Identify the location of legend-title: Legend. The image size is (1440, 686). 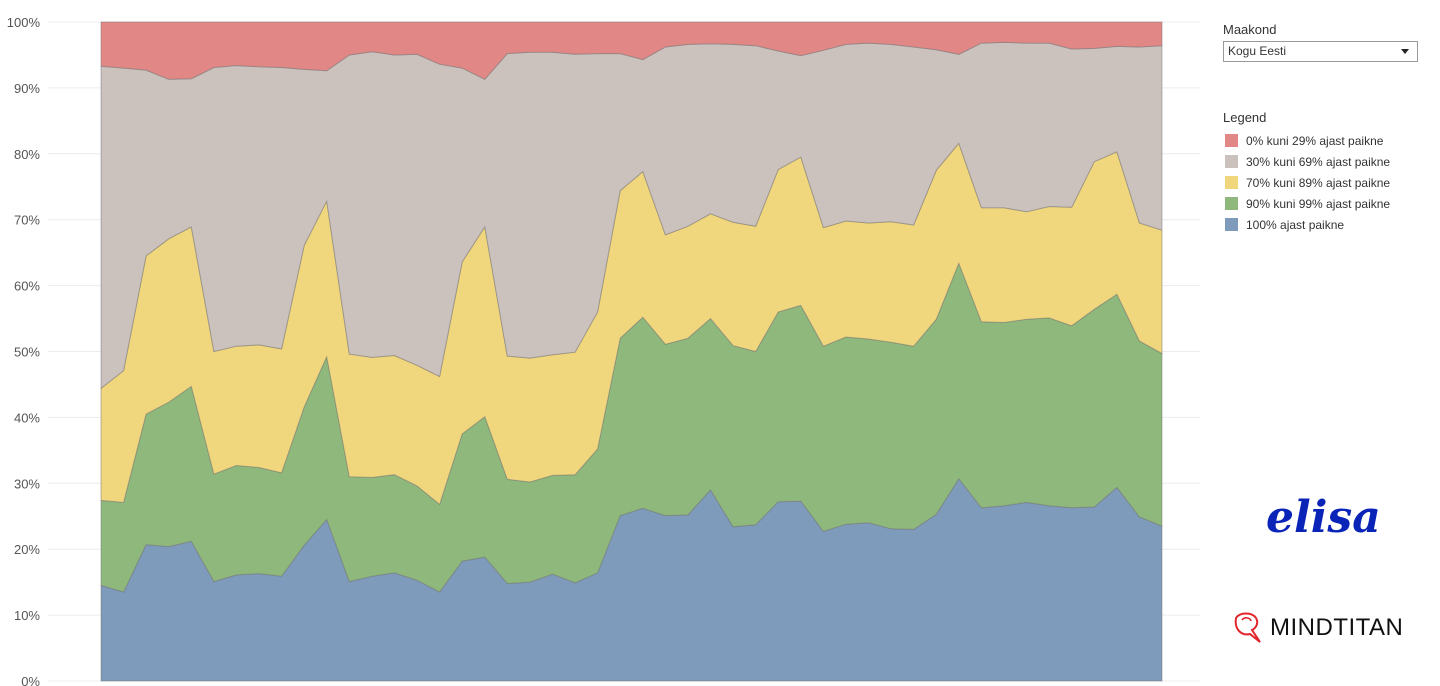
(1245, 117).